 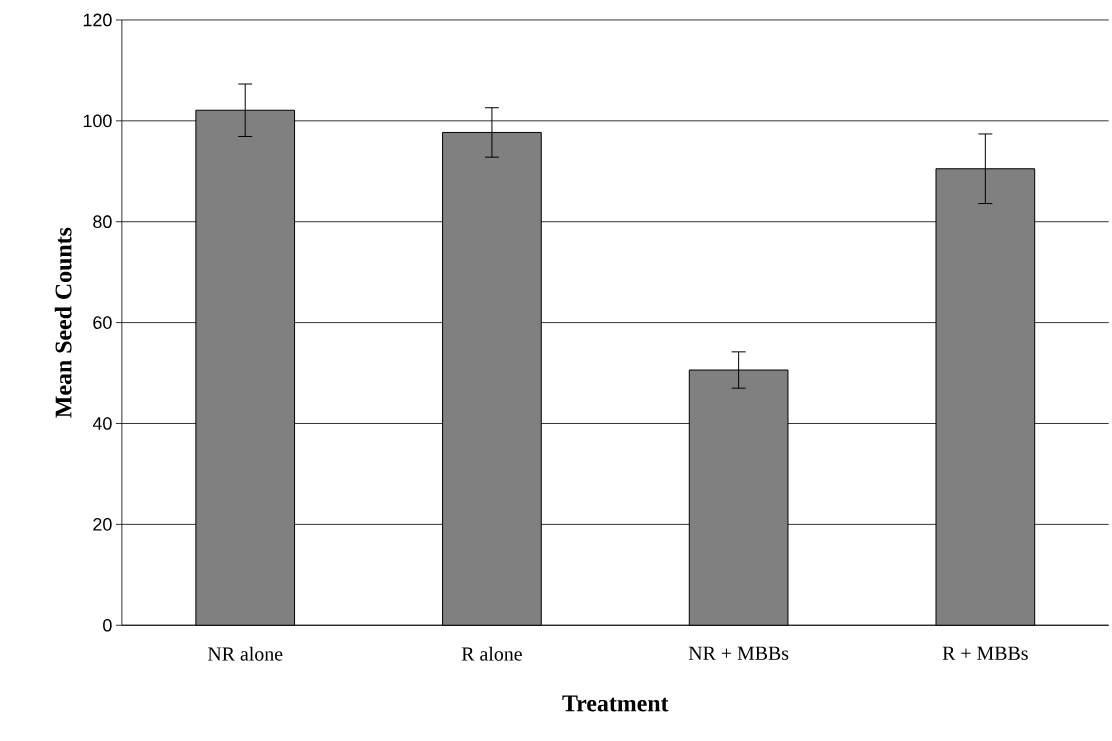 I want to click on y-tick-label: 40, so click(x=102, y=423).